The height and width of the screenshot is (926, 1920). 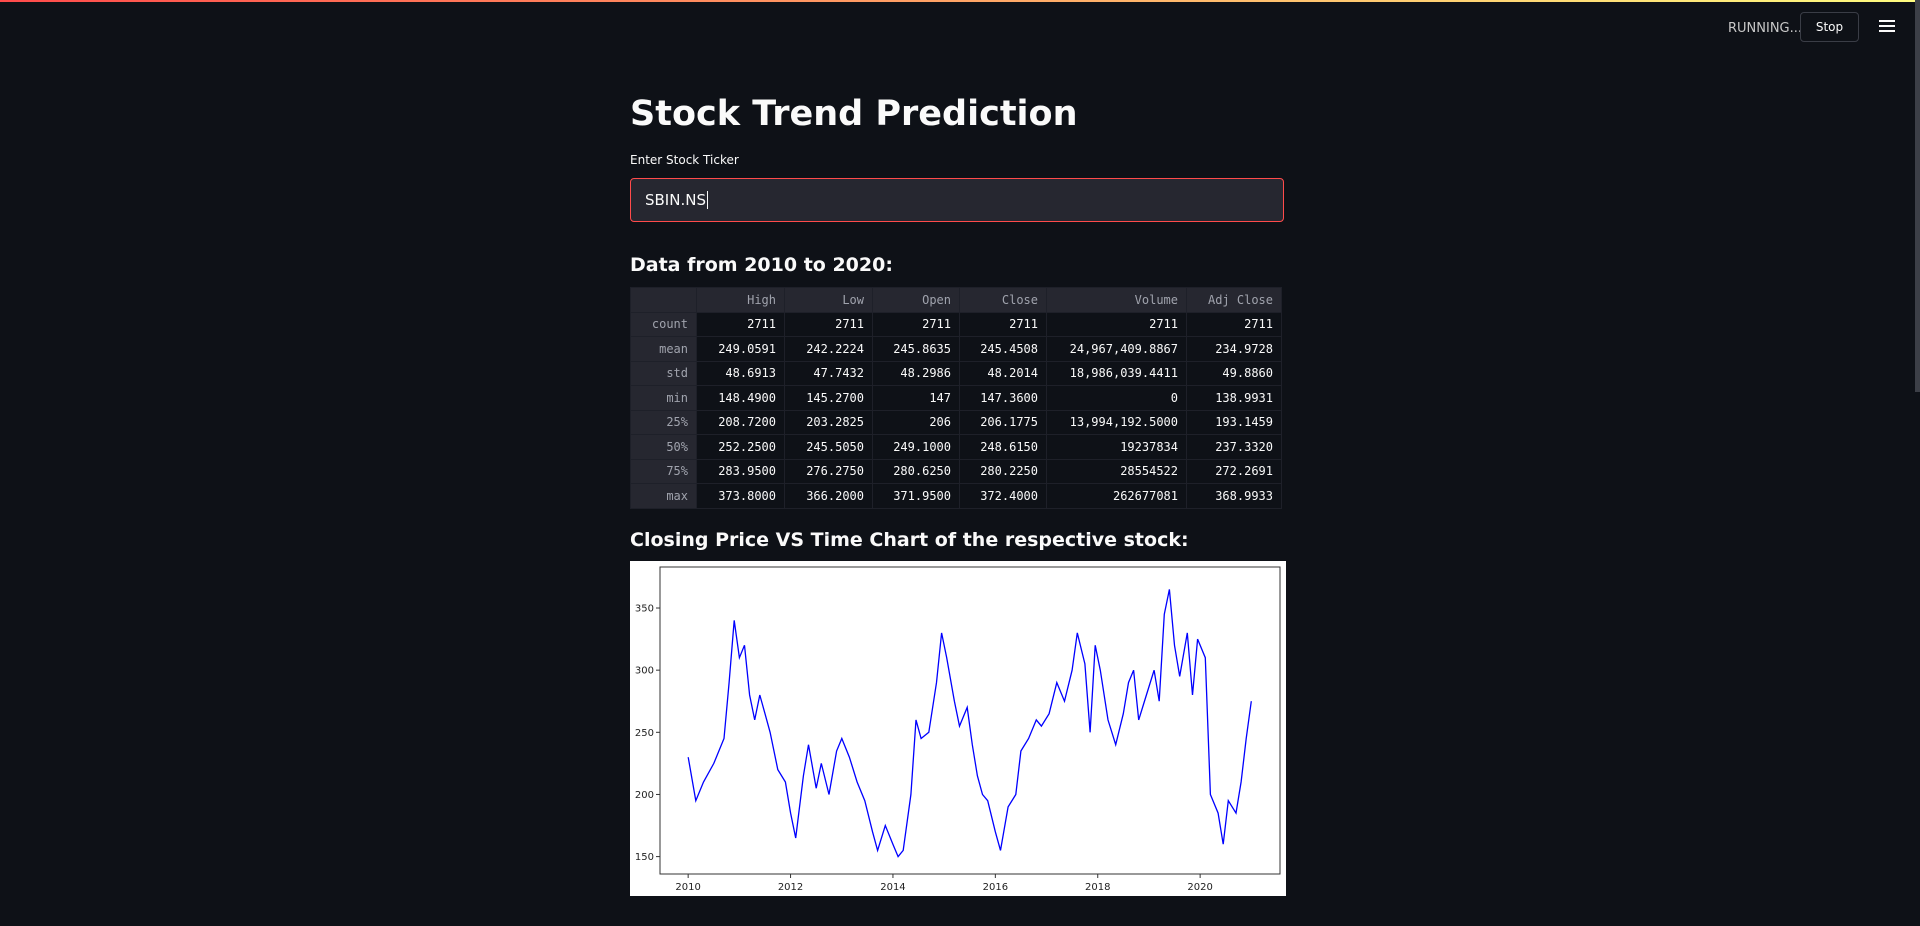 What do you see at coordinates (892, 887) in the screenshot?
I see `x-tick-label: 2014` at bounding box center [892, 887].